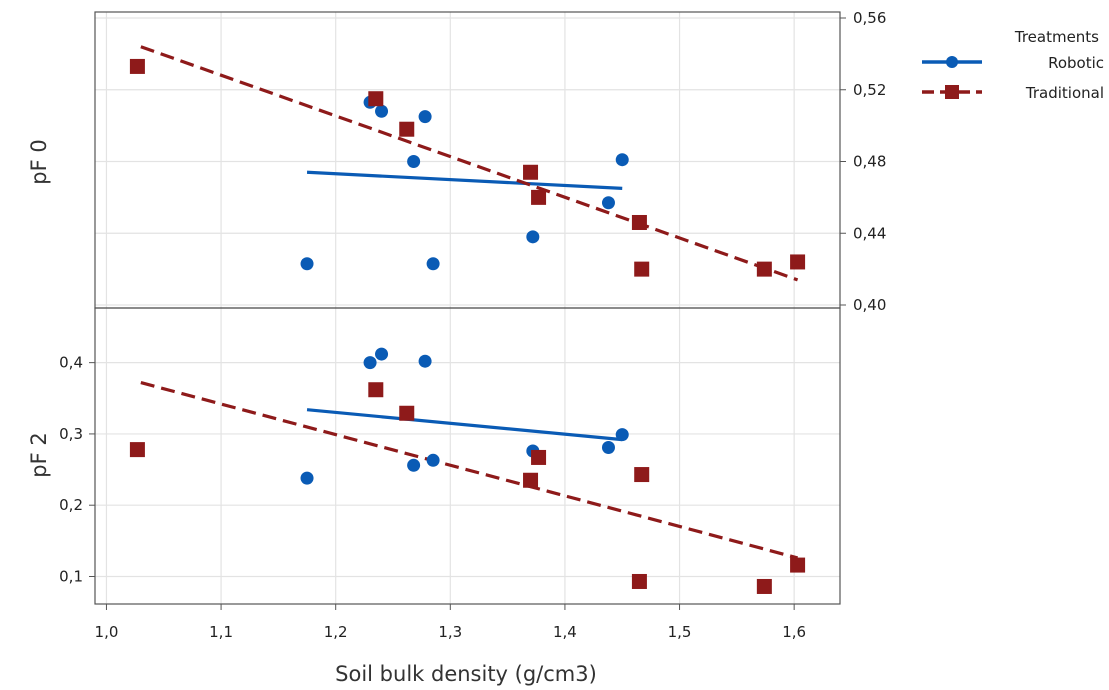  Describe the element at coordinates (1056, 37) in the screenshot. I see `legend-title: Treatments` at that location.